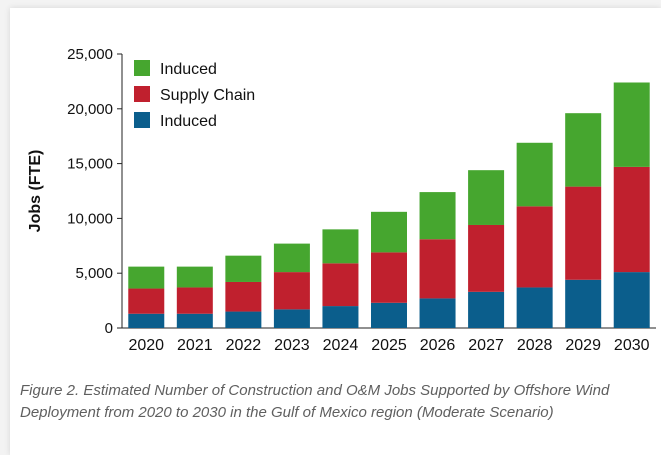 The height and width of the screenshot is (455, 661). What do you see at coordinates (109, 328) in the screenshot?
I see `y-tick-label: 0` at bounding box center [109, 328].